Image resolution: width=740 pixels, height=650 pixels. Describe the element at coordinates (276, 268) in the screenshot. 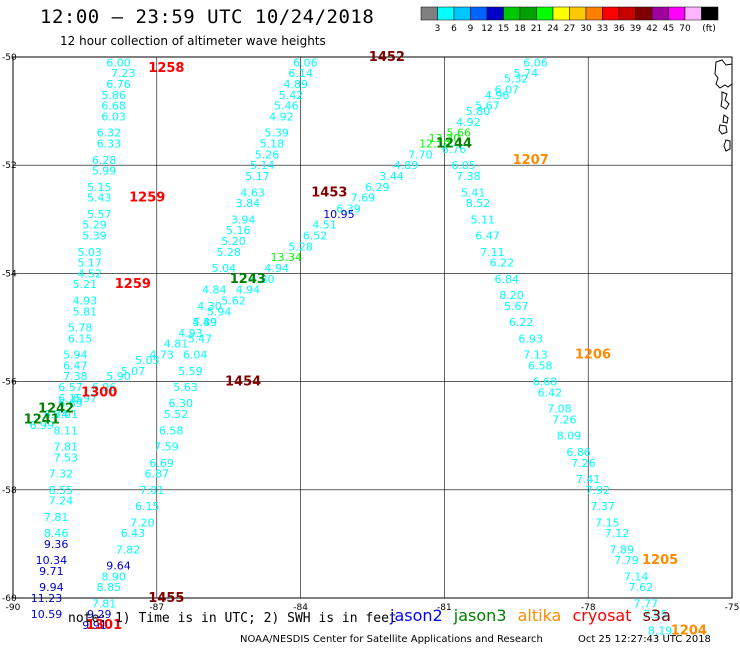

I see `wave-height-value: 4.94` at that location.